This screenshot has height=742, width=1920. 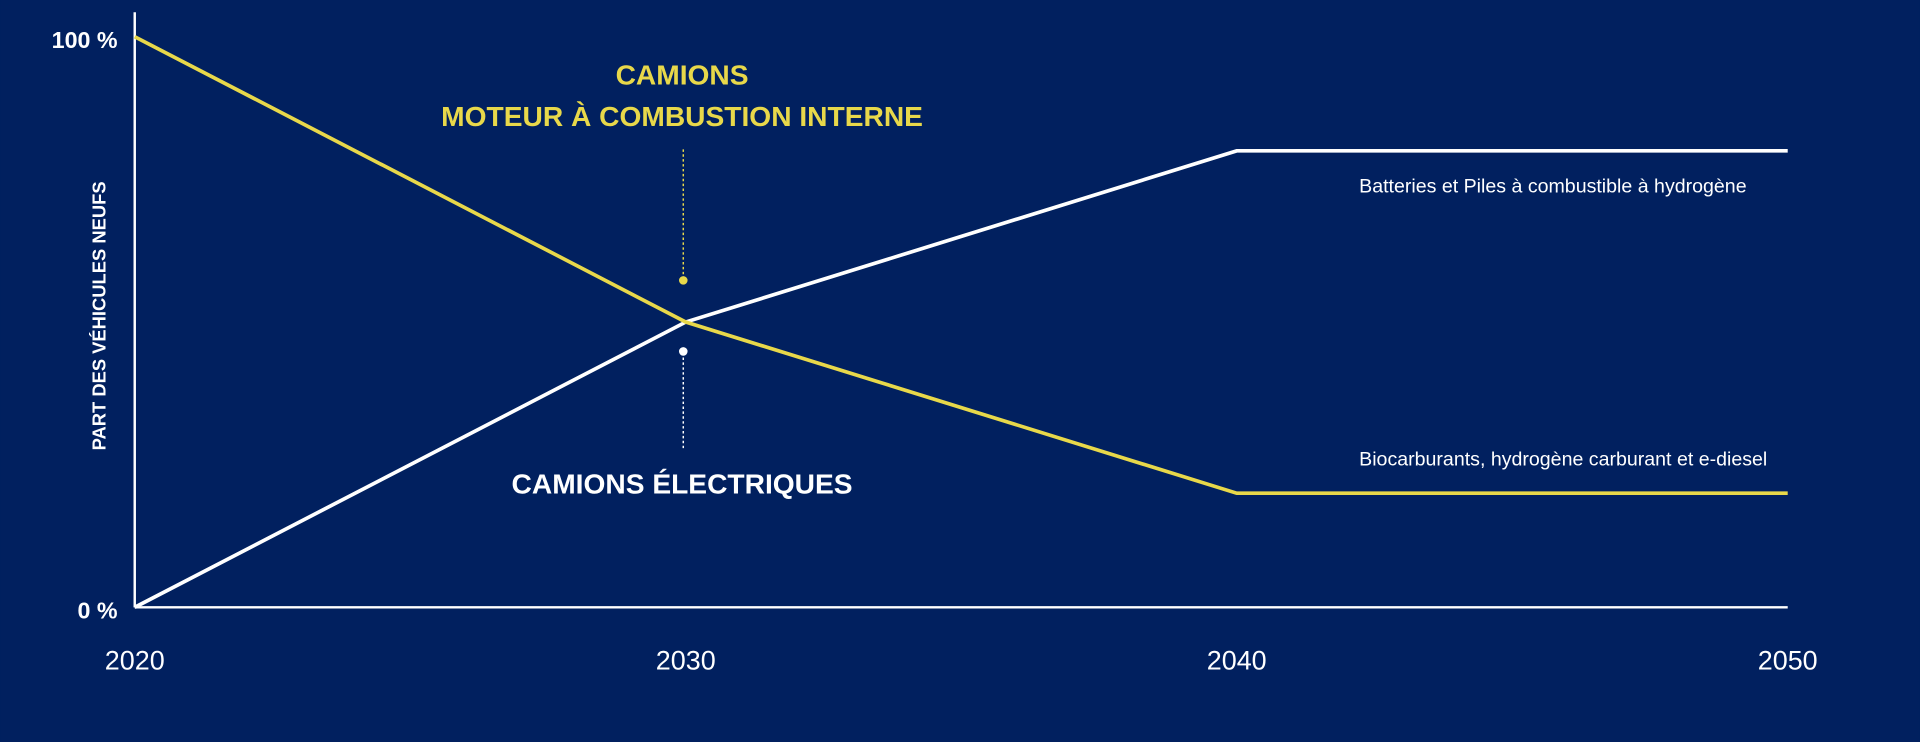 What do you see at coordinates (1788, 661) in the screenshot?
I see `x-tick-label: 2050` at bounding box center [1788, 661].